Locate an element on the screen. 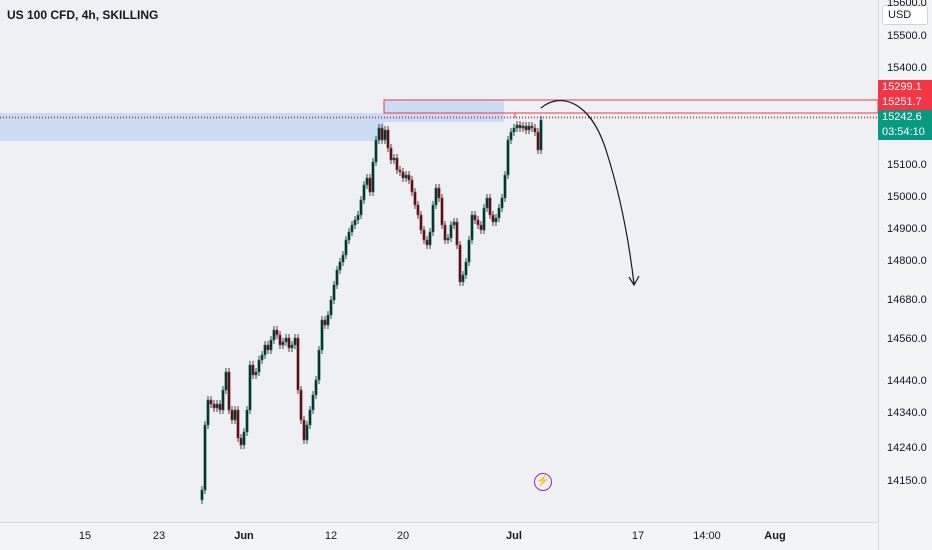 The image size is (932, 550). time-tick: Jul is located at coordinates (514, 536).